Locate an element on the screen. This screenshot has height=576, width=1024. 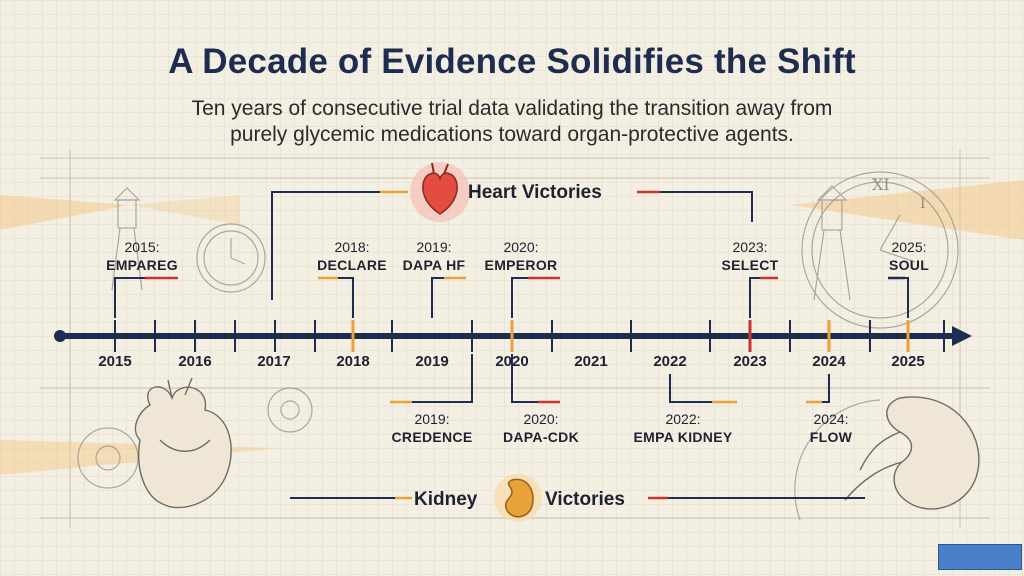
kidney-trial-empa-kidney: 2022: EMPA KIDNEY is located at coordinates (683, 428).